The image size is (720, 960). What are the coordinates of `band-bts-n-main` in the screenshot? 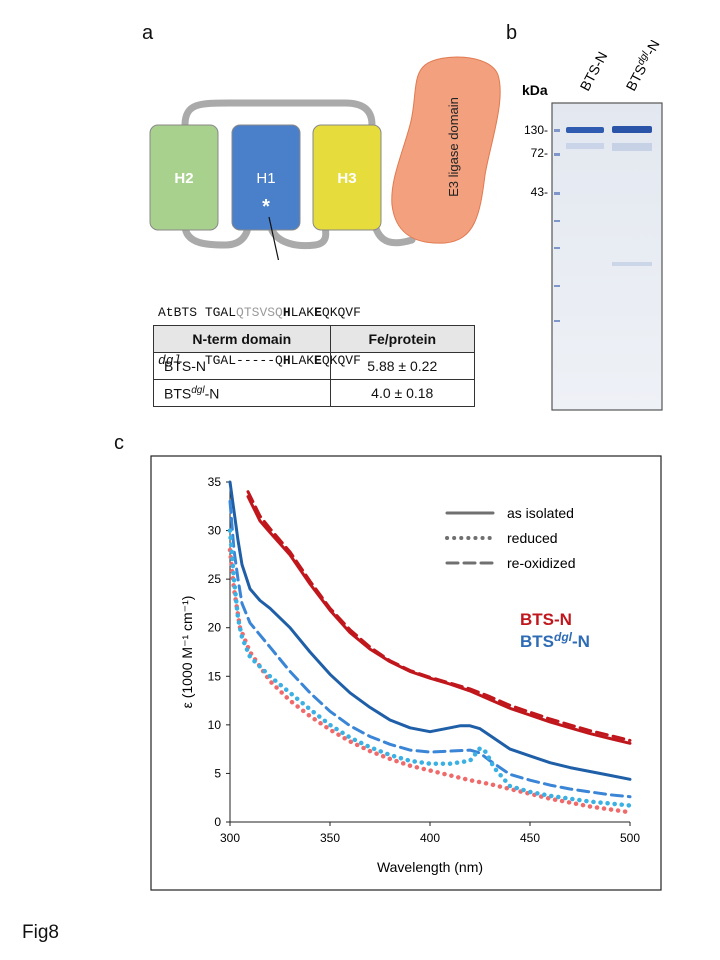 It's located at (585, 130).